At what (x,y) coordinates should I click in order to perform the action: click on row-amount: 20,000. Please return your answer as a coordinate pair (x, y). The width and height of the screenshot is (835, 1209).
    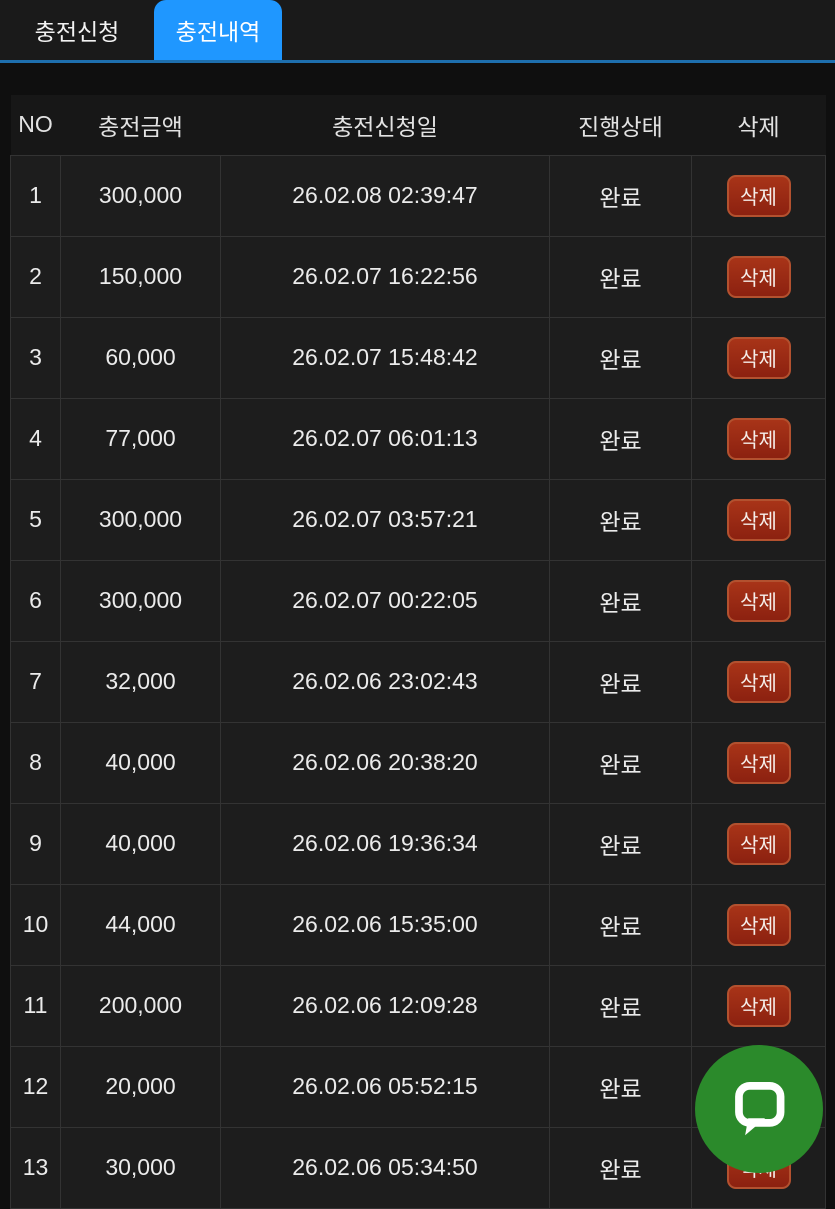
    Looking at the image, I should click on (140, 1086).